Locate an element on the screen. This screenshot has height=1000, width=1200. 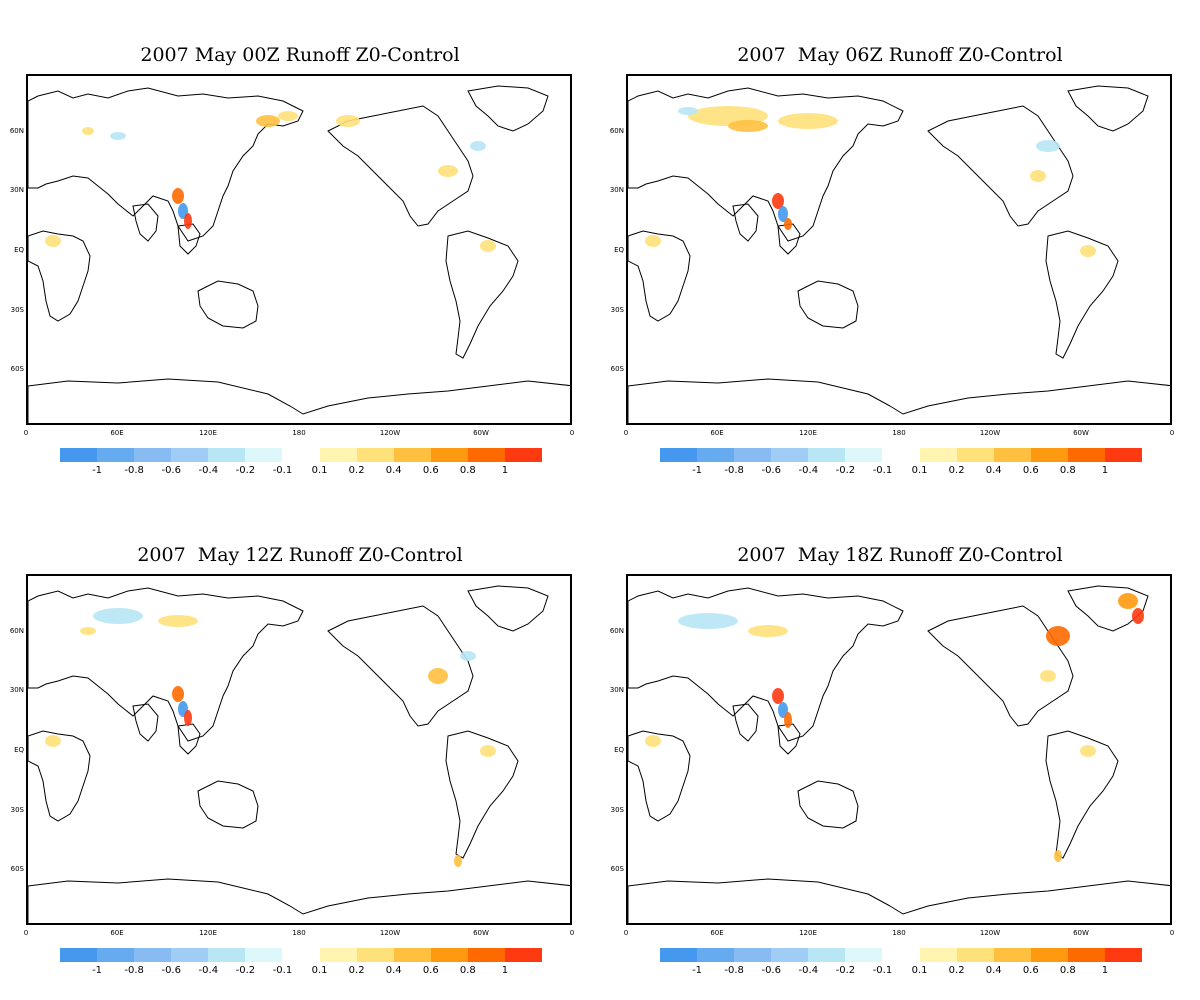
panel-title: 2007 May 06Z Runoff Z0-Control is located at coordinates (900, 55).